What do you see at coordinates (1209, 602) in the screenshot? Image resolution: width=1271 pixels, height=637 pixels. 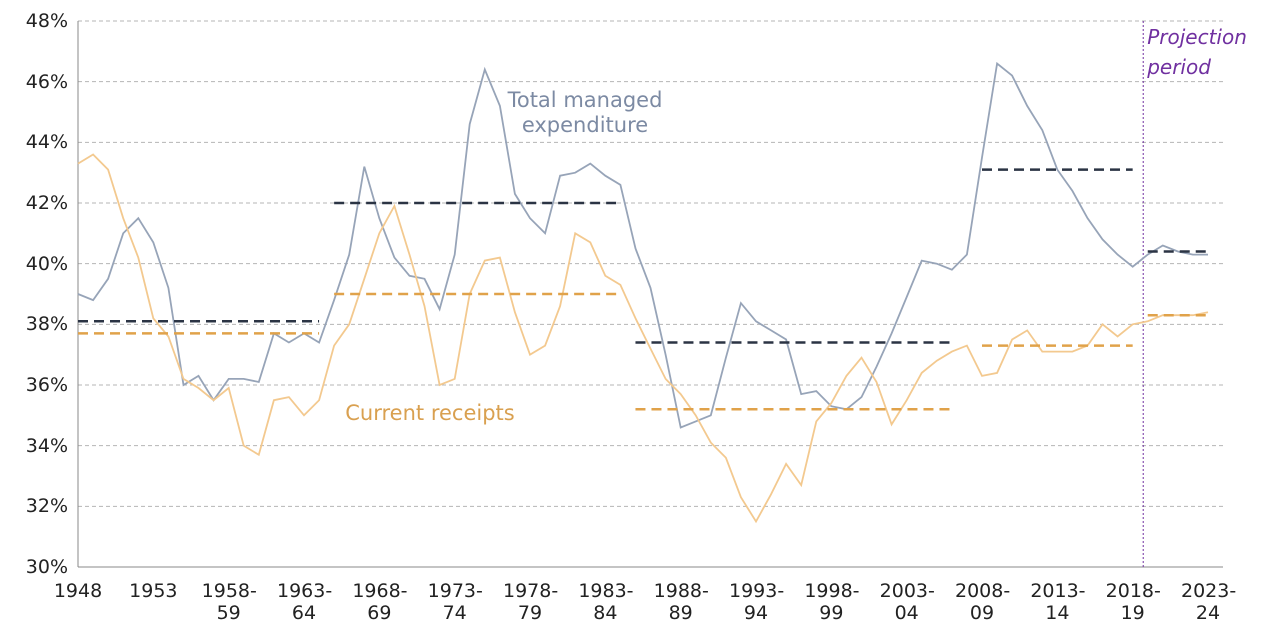 I see `x-tick-label: 2023-24` at bounding box center [1209, 602].